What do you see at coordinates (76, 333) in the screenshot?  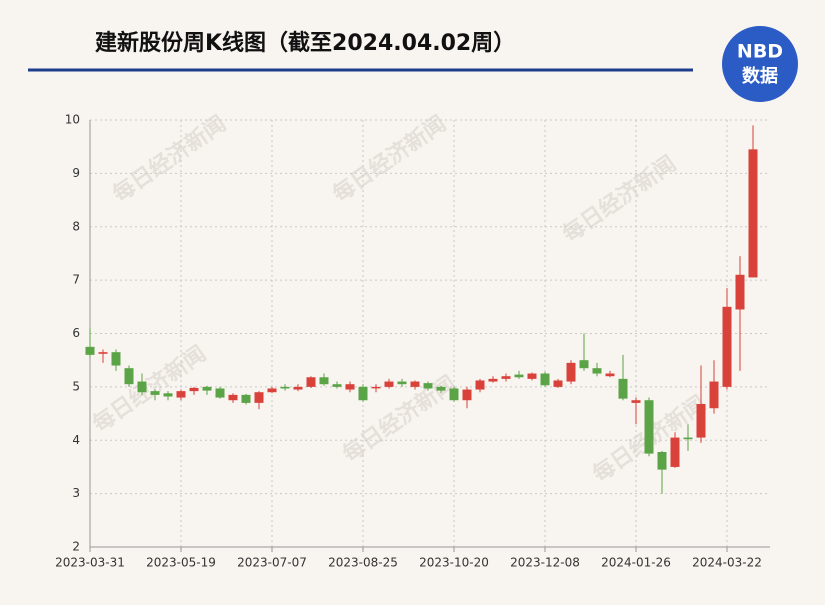 I see `y-tick-label: 6` at bounding box center [76, 333].